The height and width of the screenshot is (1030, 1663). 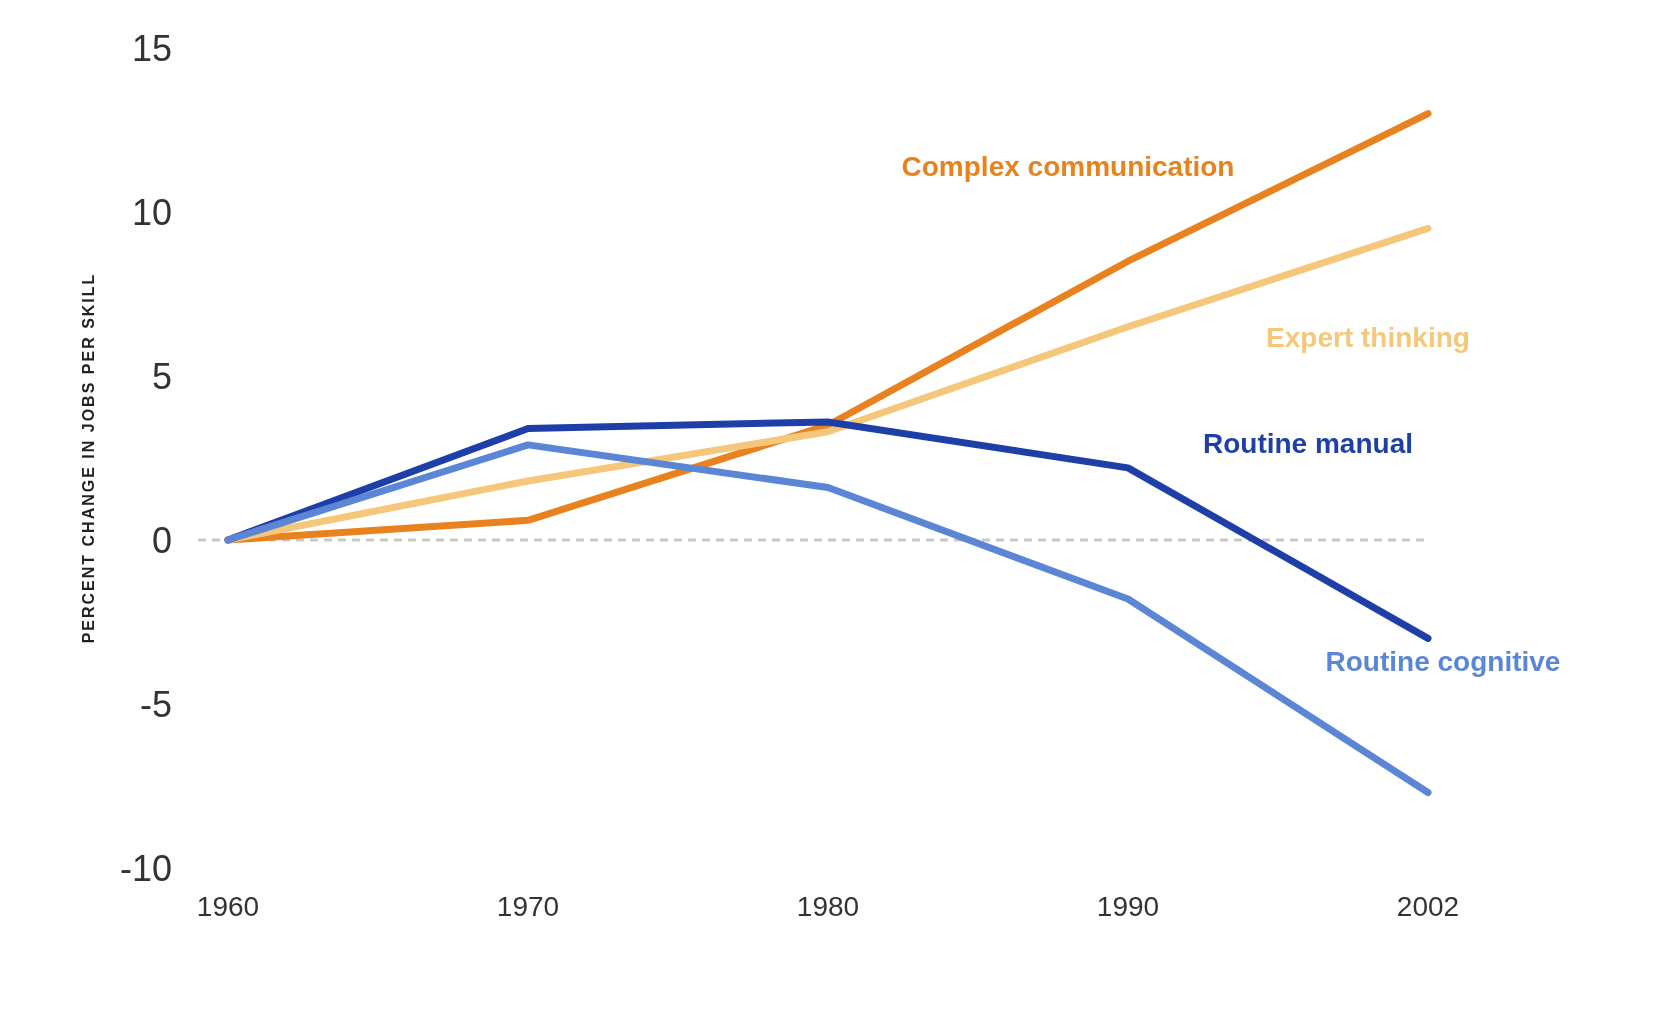 What do you see at coordinates (161, 540) in the screenshot?
I see `y-tick-label: 0` at bounding box center [161, 540].